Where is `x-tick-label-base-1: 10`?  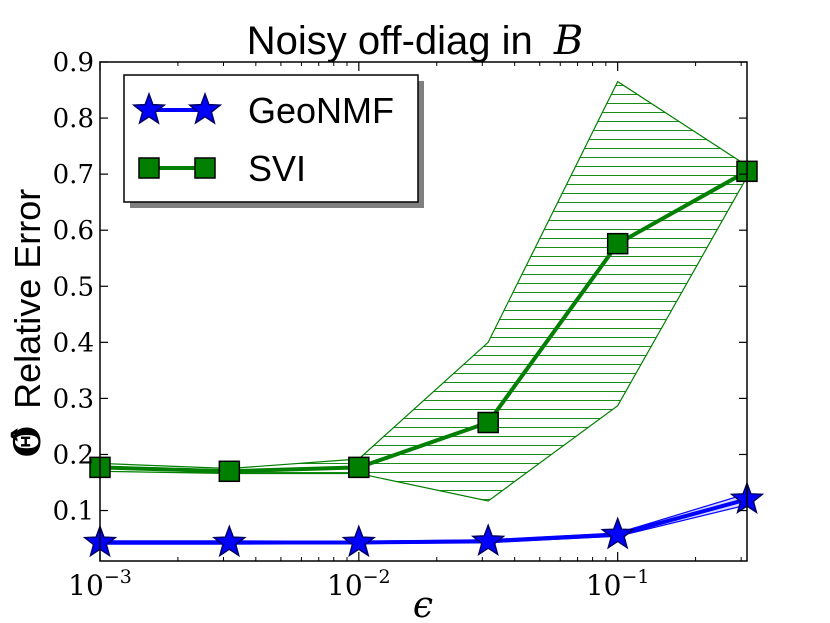 x-tick-label-base-1: 10 is located at coordinates (345, 585).